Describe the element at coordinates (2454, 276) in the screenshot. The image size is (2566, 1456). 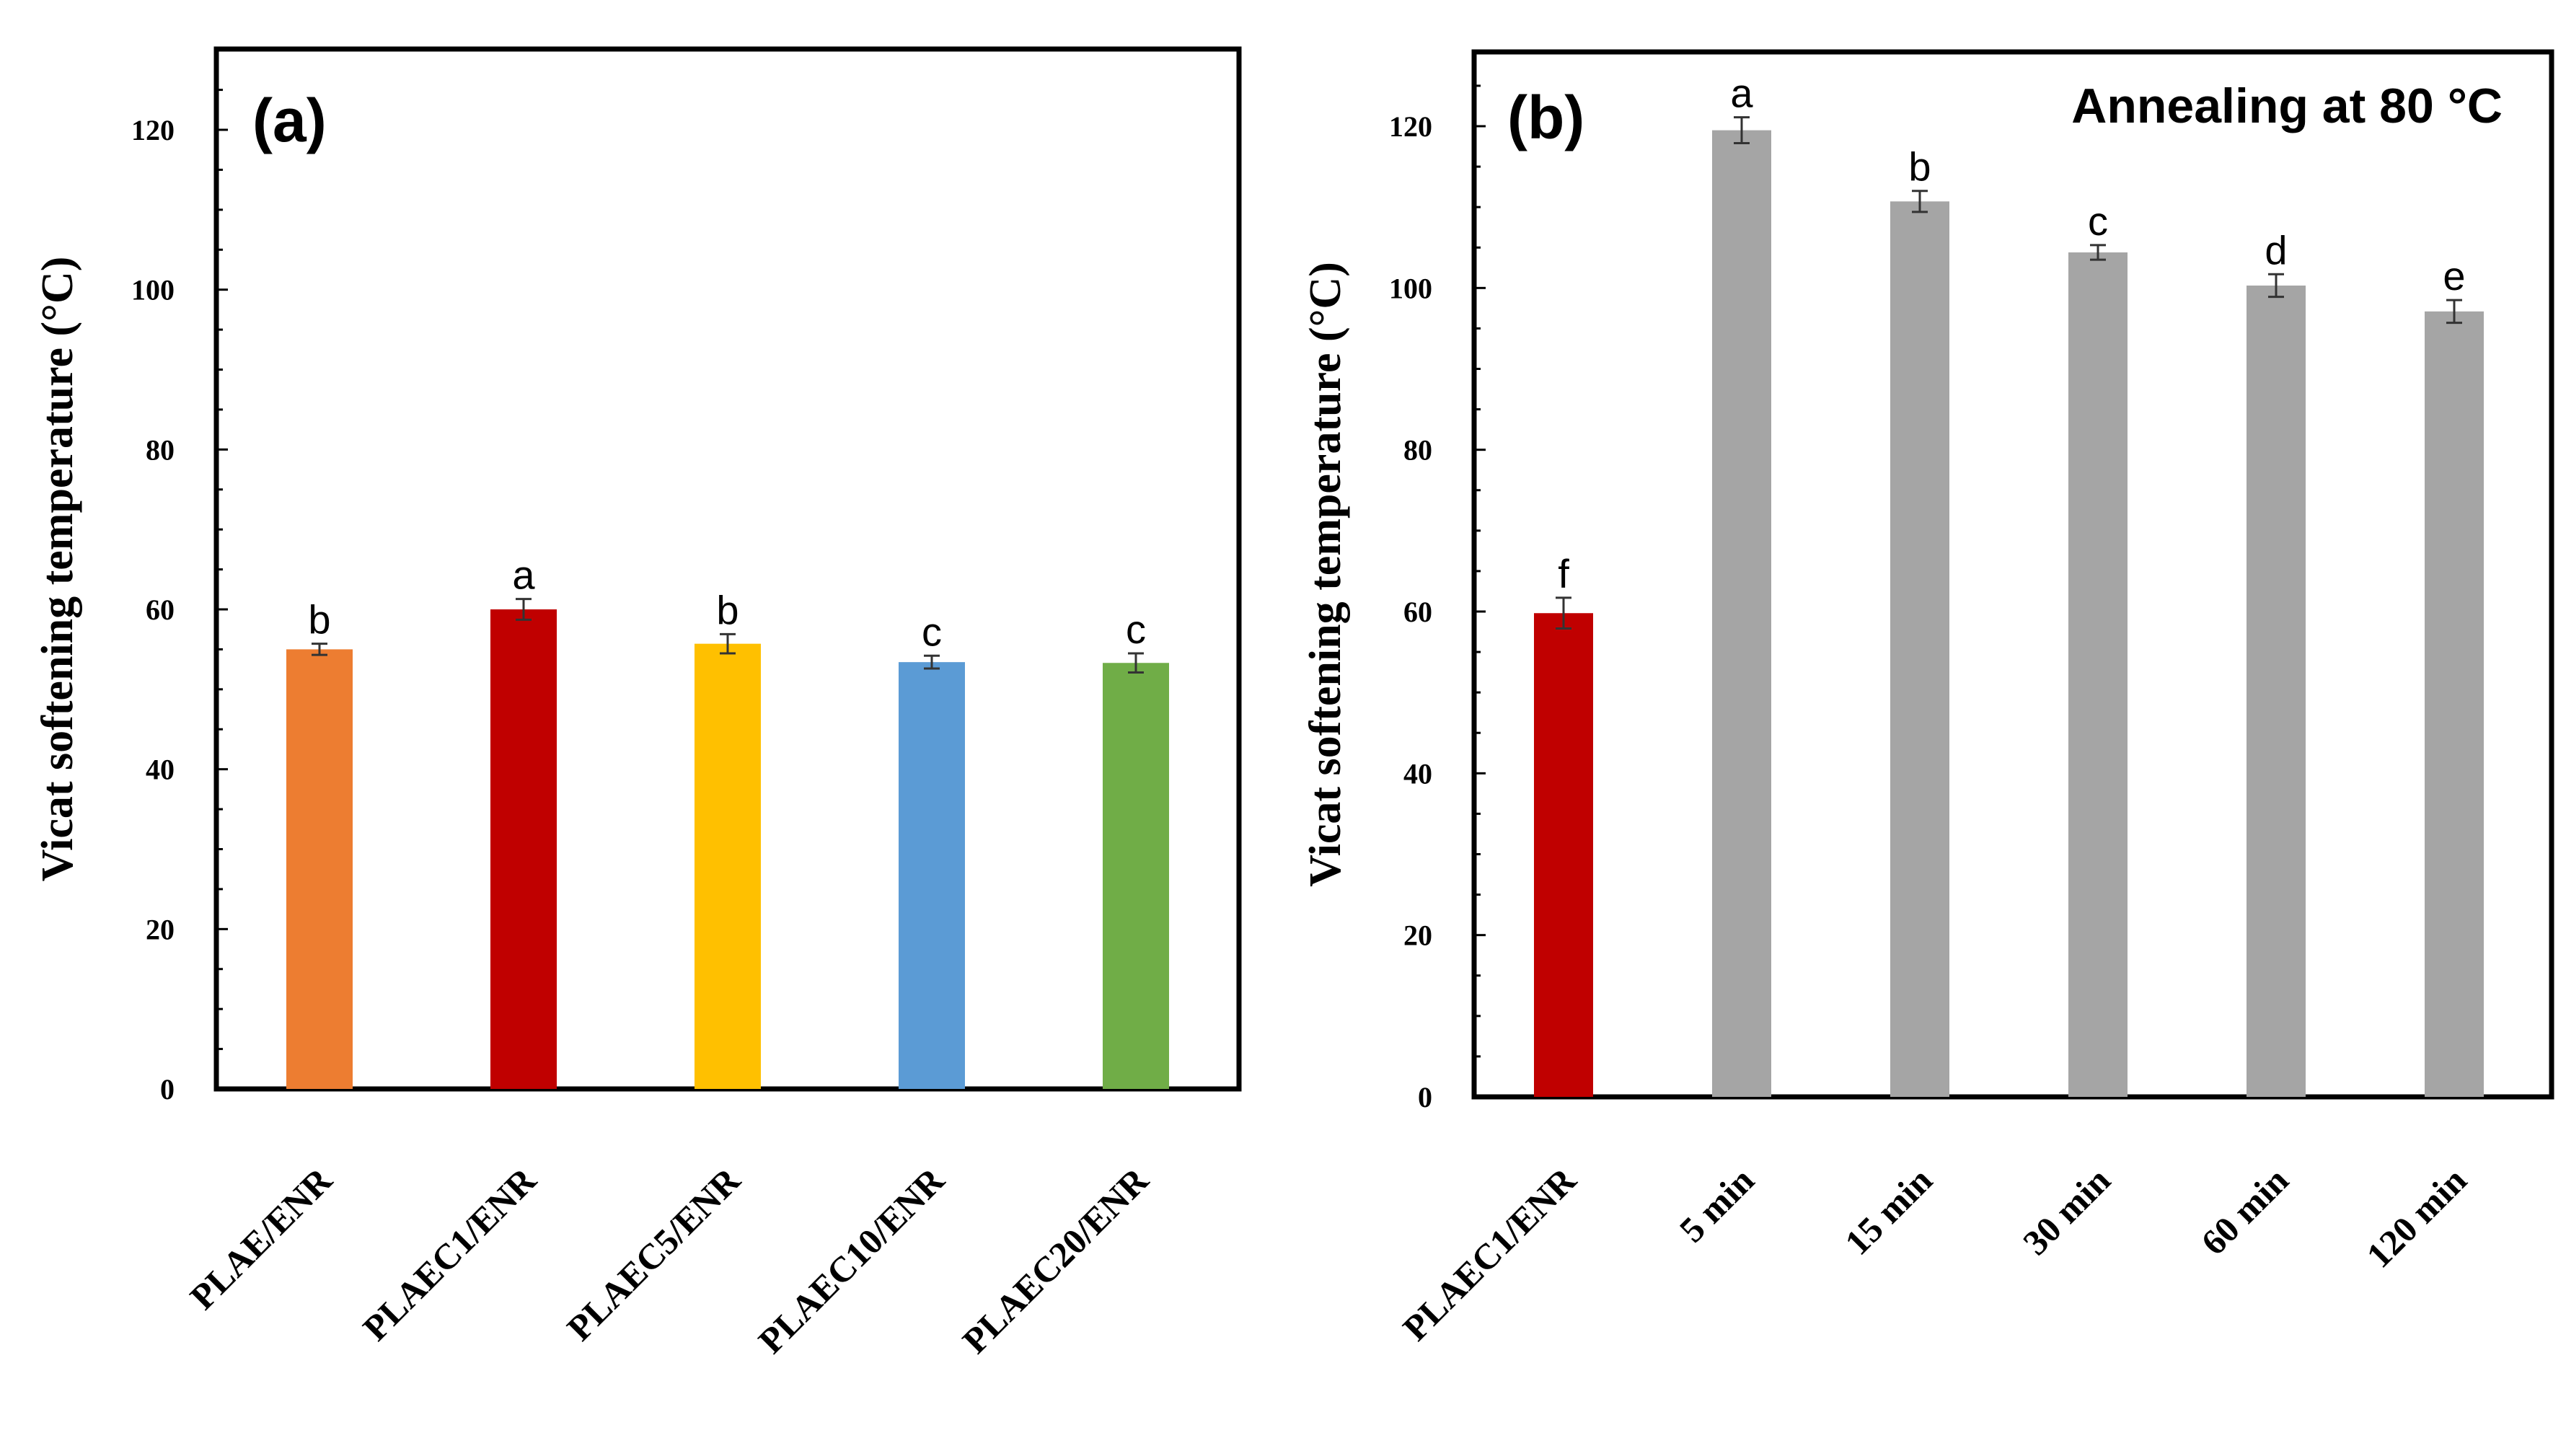
I see `significance-letter: e` at that location.